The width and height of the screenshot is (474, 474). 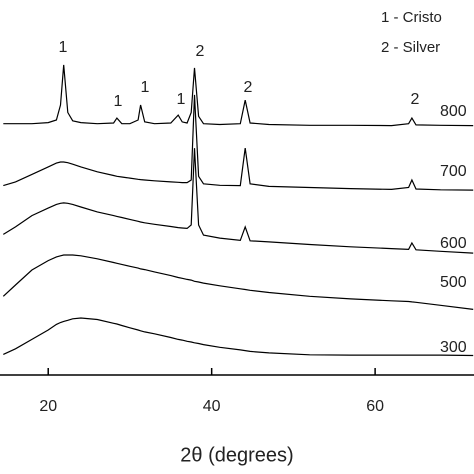 I want to click on x-axis-label: 2θ (degrees), so click(x=236, y=455).